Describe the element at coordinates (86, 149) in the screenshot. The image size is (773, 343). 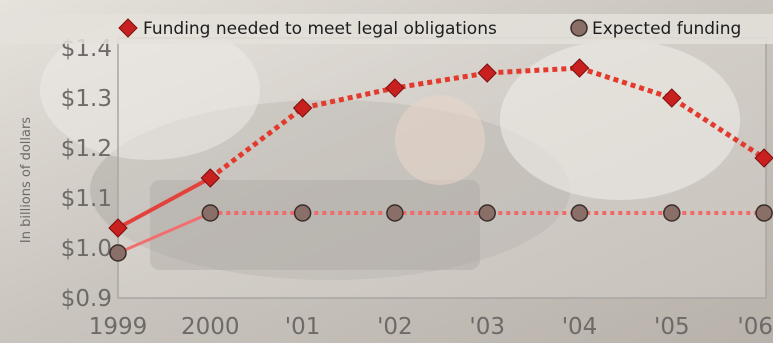
I see `y-tick-label: $1.2` at that location.